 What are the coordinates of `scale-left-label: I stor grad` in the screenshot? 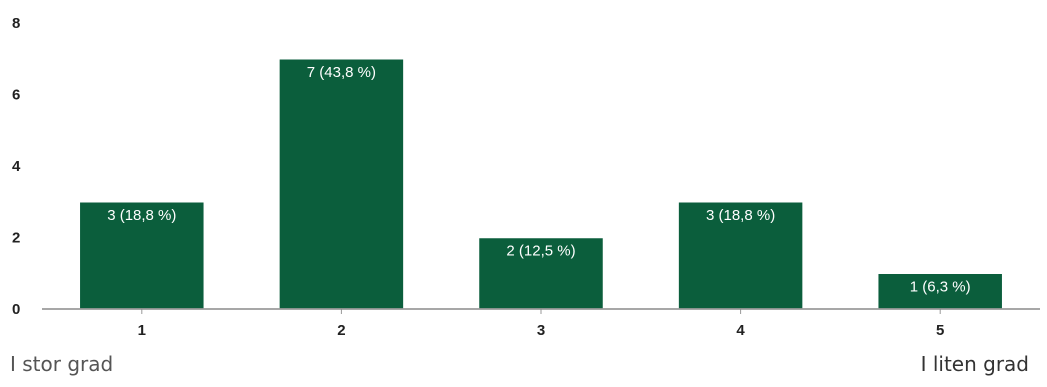 It's located at (62, 364).